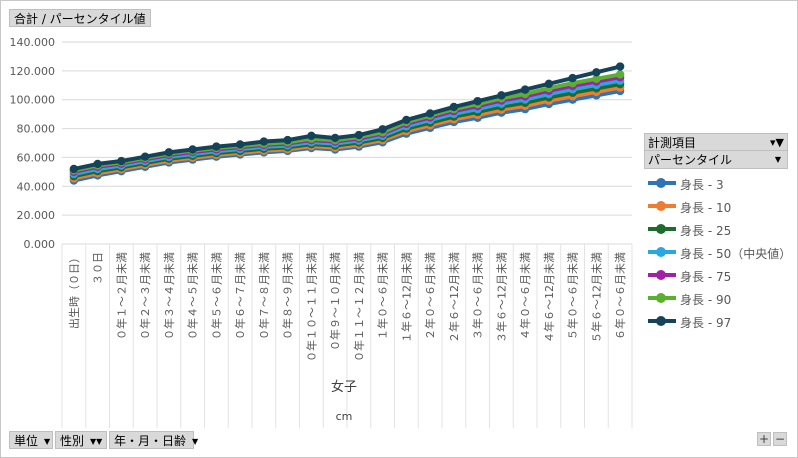  Describe the element at coordinates (74, 290) in the screenshot. I see `x-tick-label: 出生時（０日）` at that location.